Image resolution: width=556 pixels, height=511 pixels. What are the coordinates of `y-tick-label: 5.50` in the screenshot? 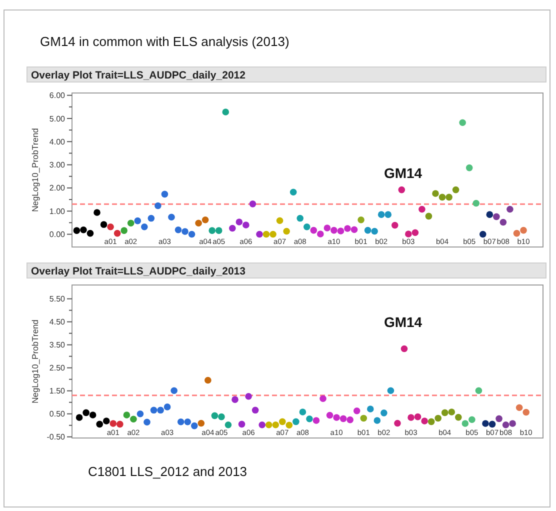 It's located at (57, 299).